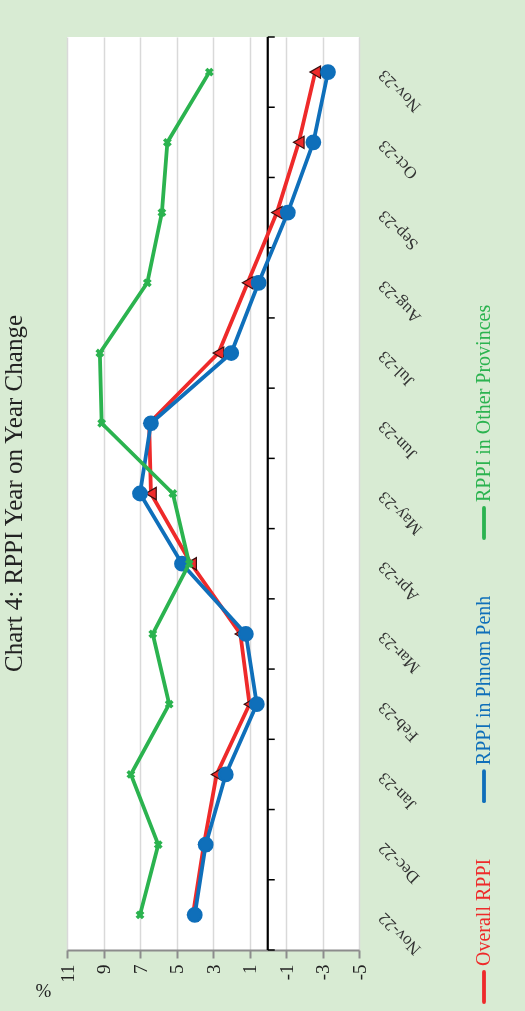 The image size is (525, 1011). What do you see at coordinates (67, 973) in the screenshot?
I see `x-tick-label: 11` at bounding box center [67, 973].